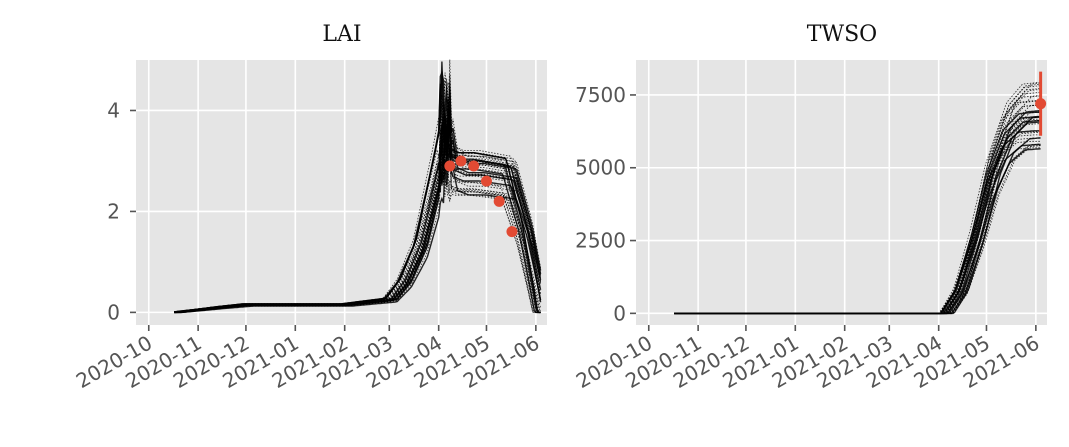 The height and width of the screenshot is (447, 1069). I want to click on twso-y-tick-label: 0, so click(619, 313).